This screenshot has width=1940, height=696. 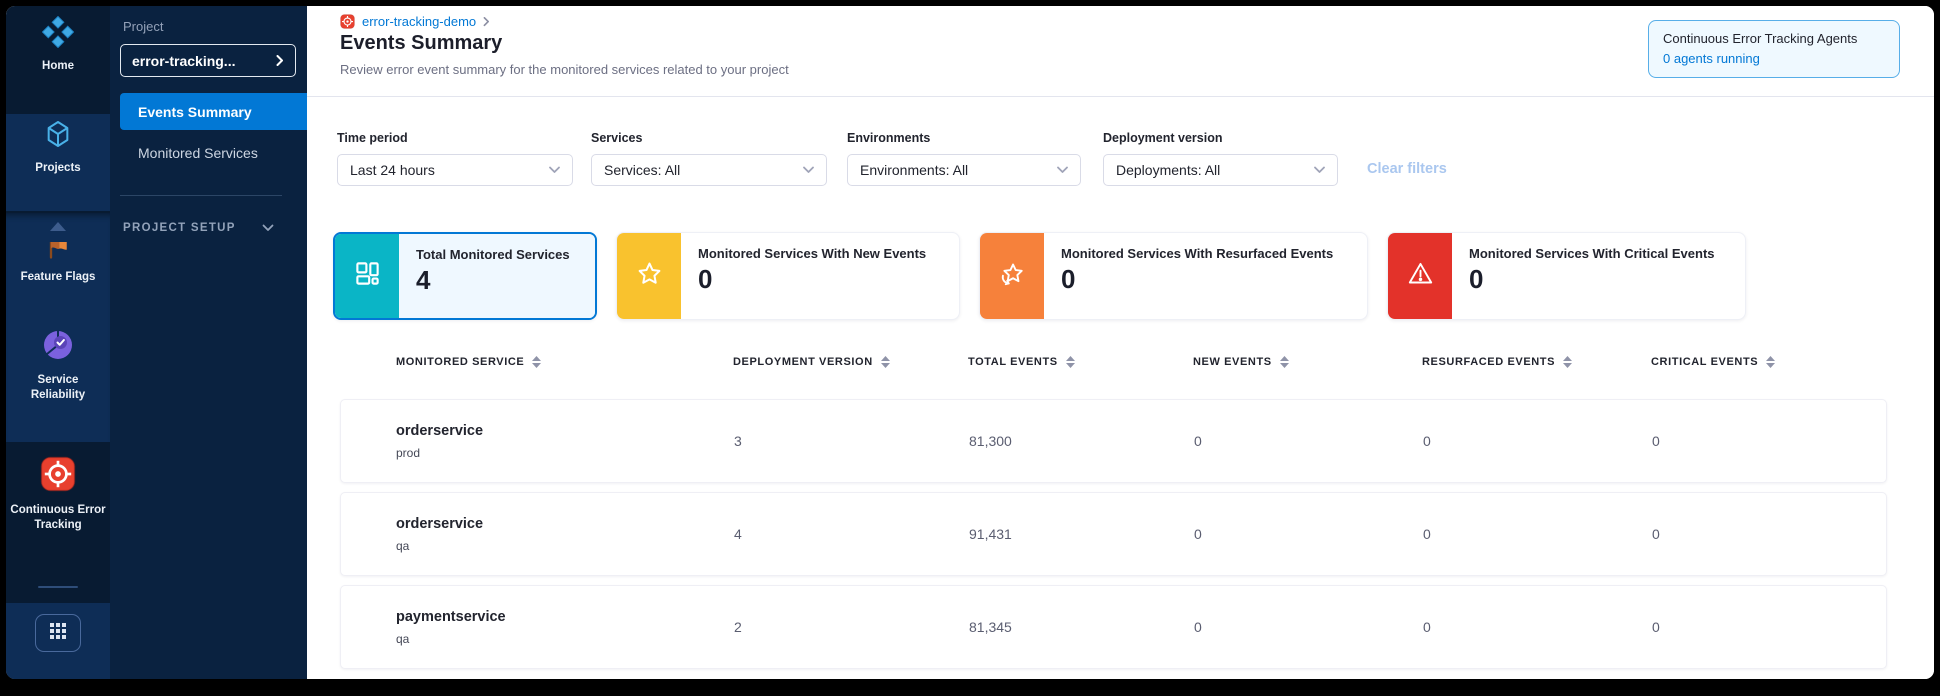 What do you see at coordinates (738, 534) in the screenshot?
I see `deployment-version-cell: 4` at bounding box center [738, 534].